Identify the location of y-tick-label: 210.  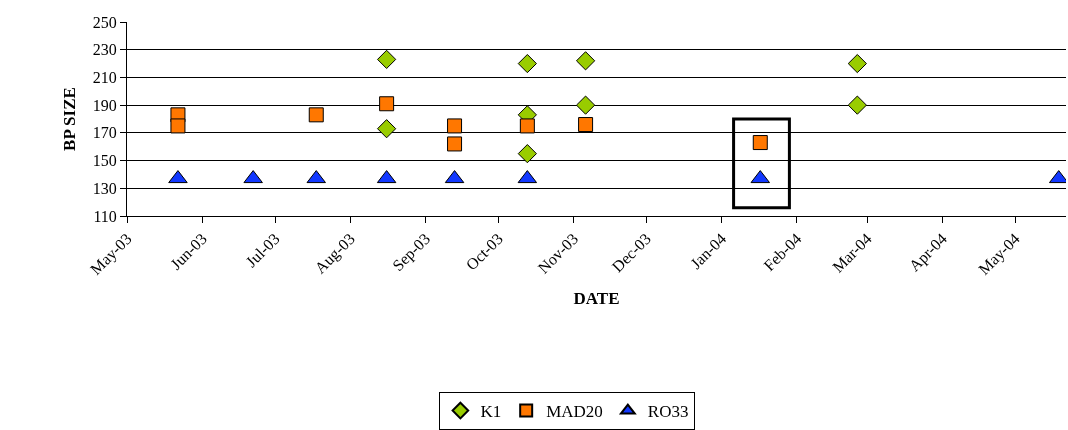
(104, 78).